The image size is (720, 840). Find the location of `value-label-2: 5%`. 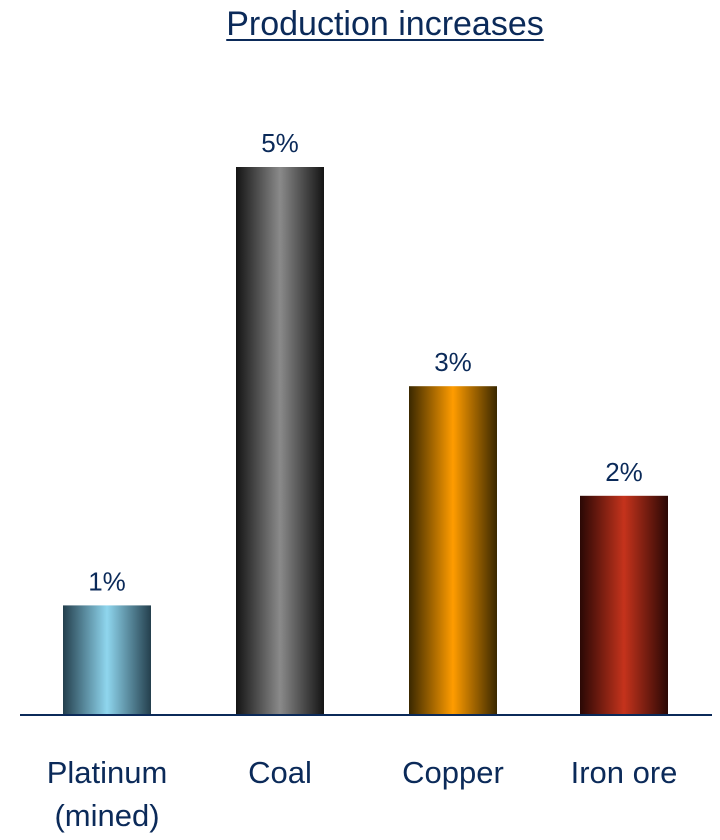

value-label-2: 5% is located at coordinates (280, 143).